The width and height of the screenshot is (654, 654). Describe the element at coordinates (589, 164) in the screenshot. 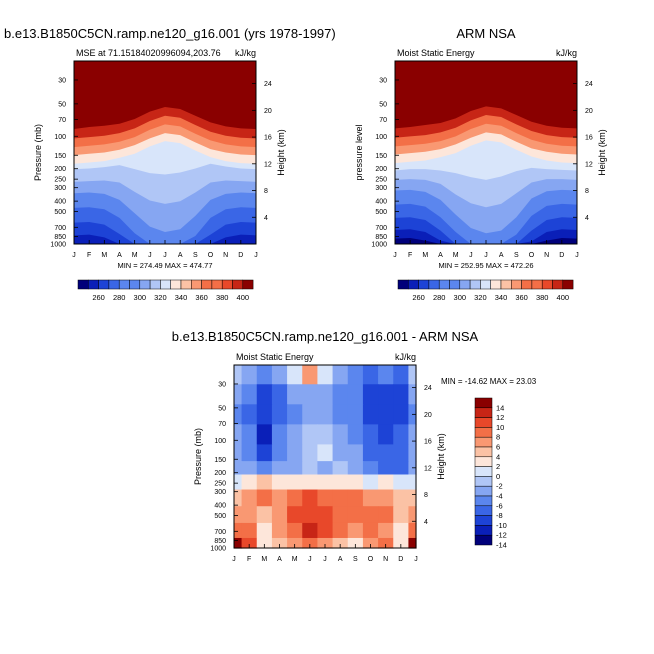

I see `panel-2-height-label: 12` at that location.